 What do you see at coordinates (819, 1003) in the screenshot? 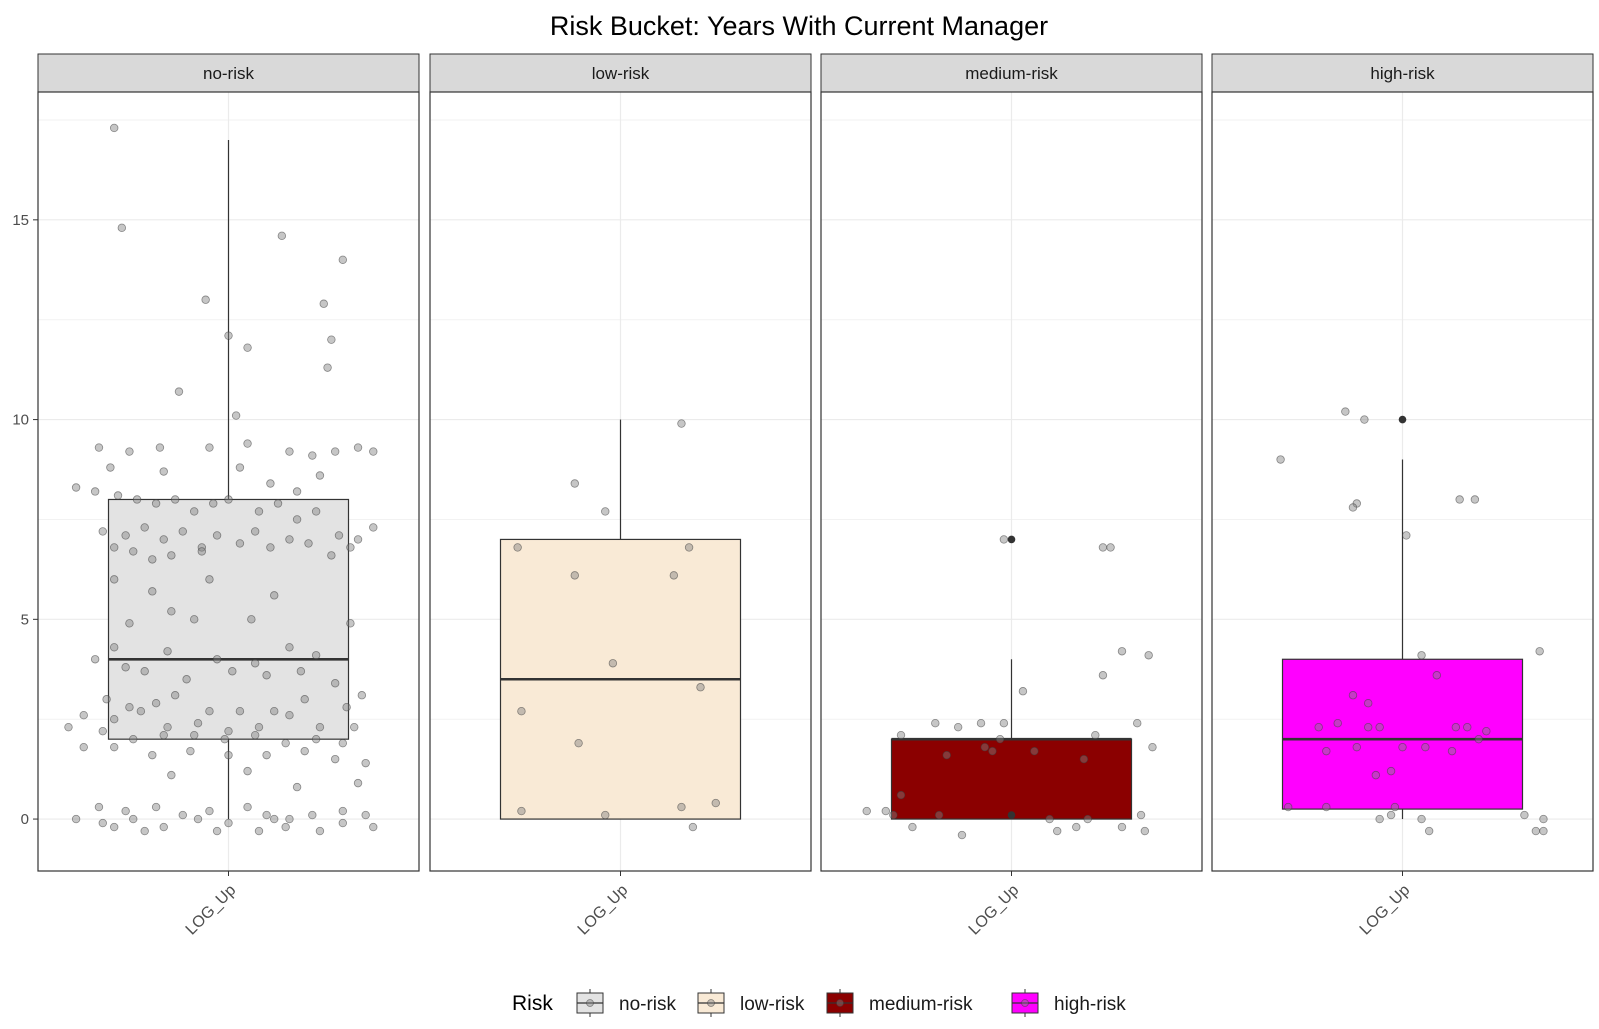
I see `legend: Risk no-risk low-risk medium-risk high-risk` at bounding box center [819, 1003].